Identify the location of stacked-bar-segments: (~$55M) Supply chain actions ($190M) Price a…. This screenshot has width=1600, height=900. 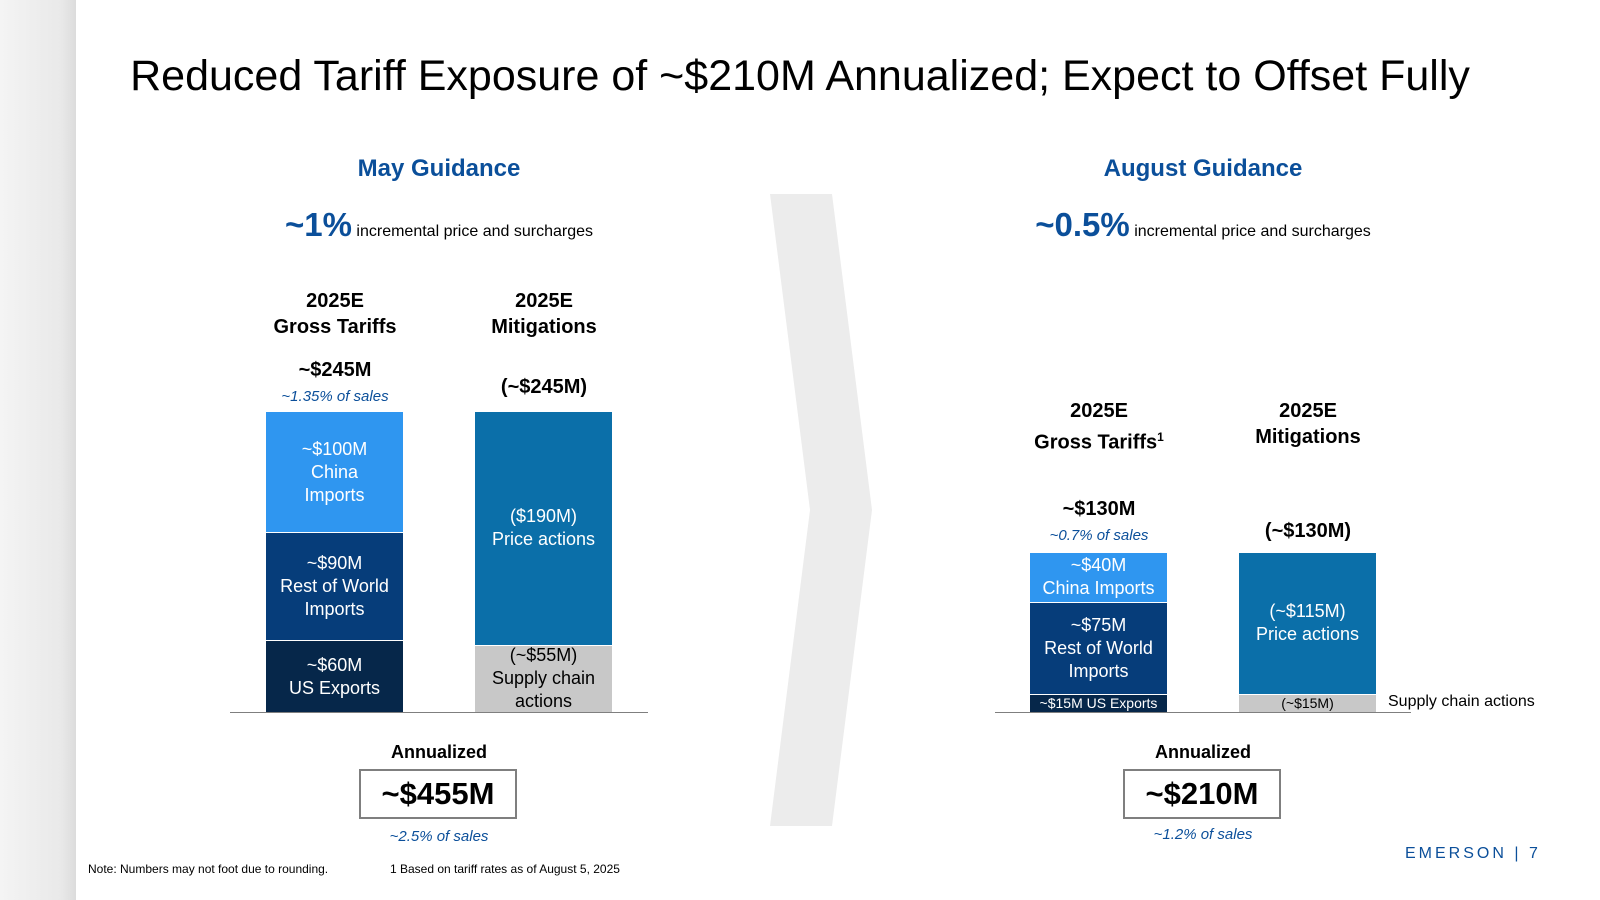
(543, 562).